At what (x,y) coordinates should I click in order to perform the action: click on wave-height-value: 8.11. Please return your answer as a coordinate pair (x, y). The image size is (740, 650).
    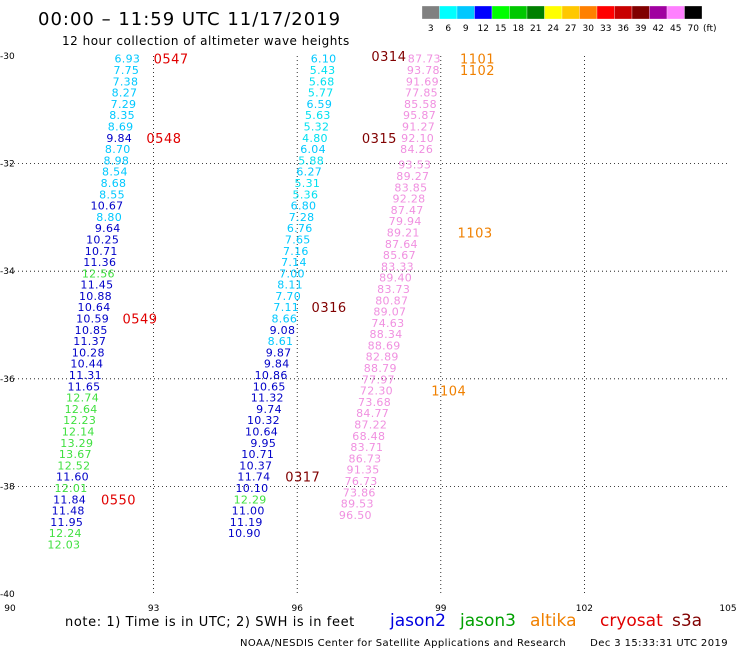
    Looking at the image, I should click on (290, 285).